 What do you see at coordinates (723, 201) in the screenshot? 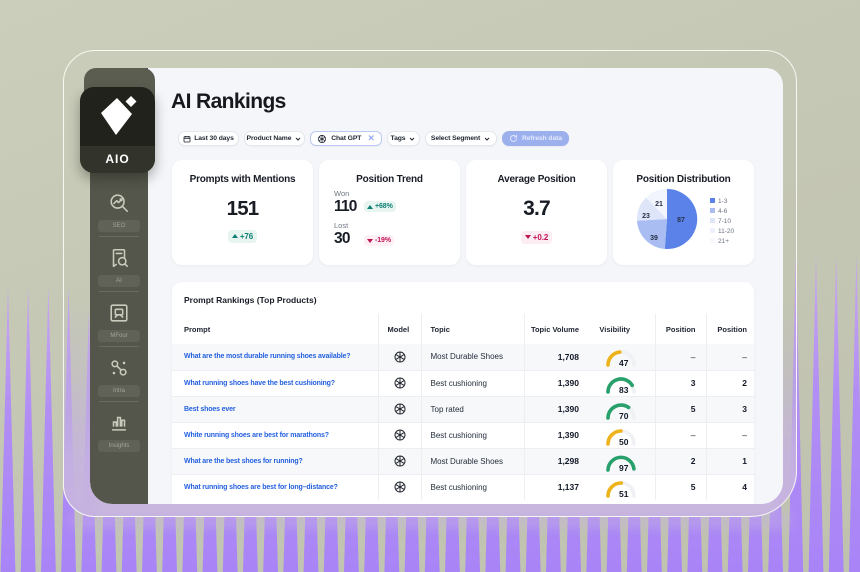
I see `svg-text: 1-3` at bounding box center [723, 201].